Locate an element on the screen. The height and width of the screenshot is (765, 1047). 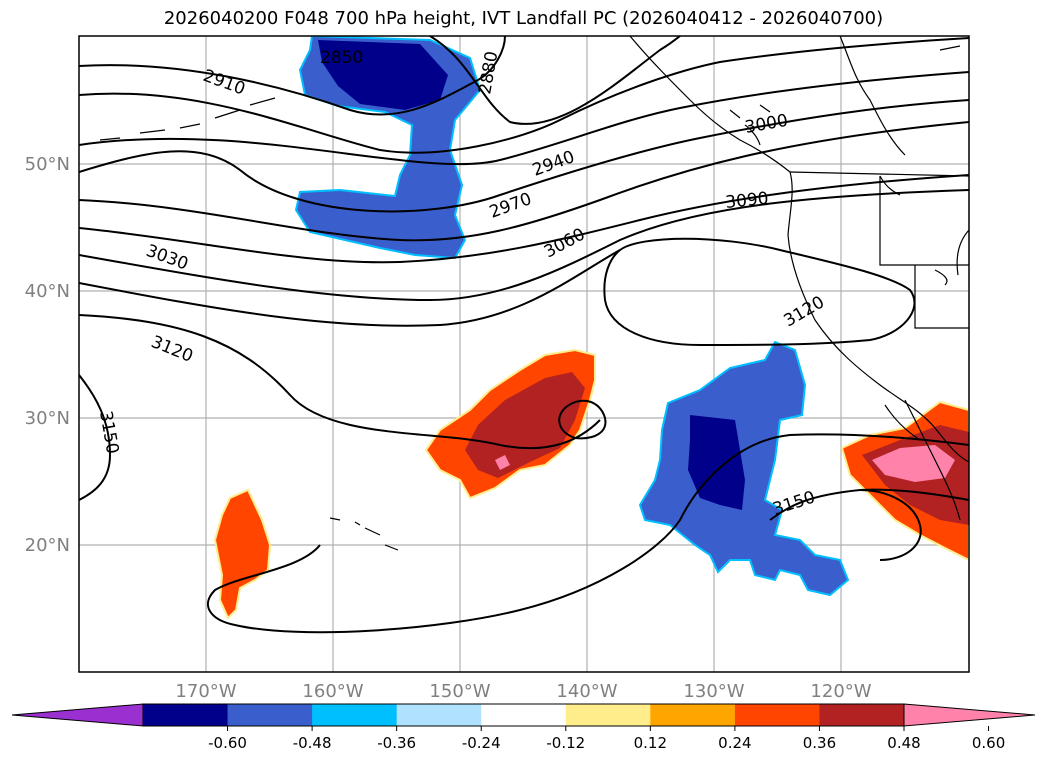
negative-anomaly-south is located at coordinates (744, 468).